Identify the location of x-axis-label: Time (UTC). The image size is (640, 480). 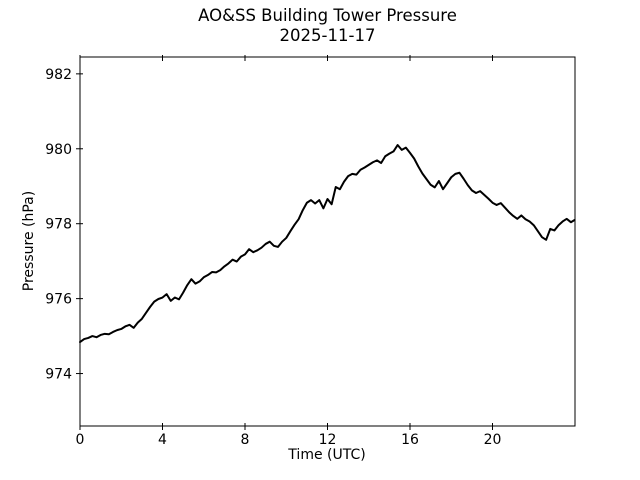
(327, 455).